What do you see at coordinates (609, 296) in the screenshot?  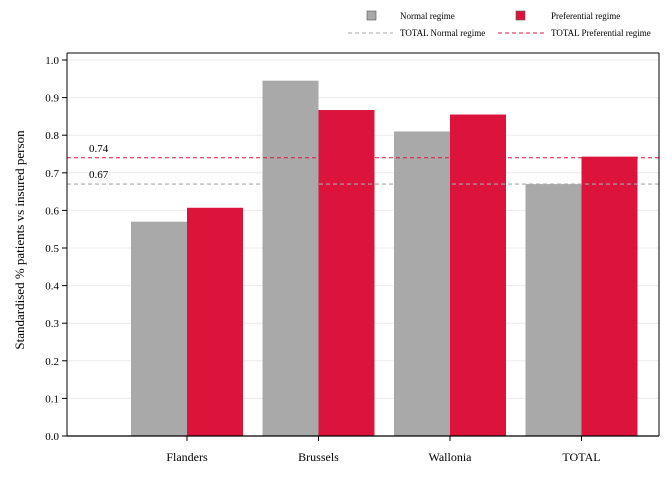 I see `bar-preferential-regime-total` at bounding box center [609, 296].